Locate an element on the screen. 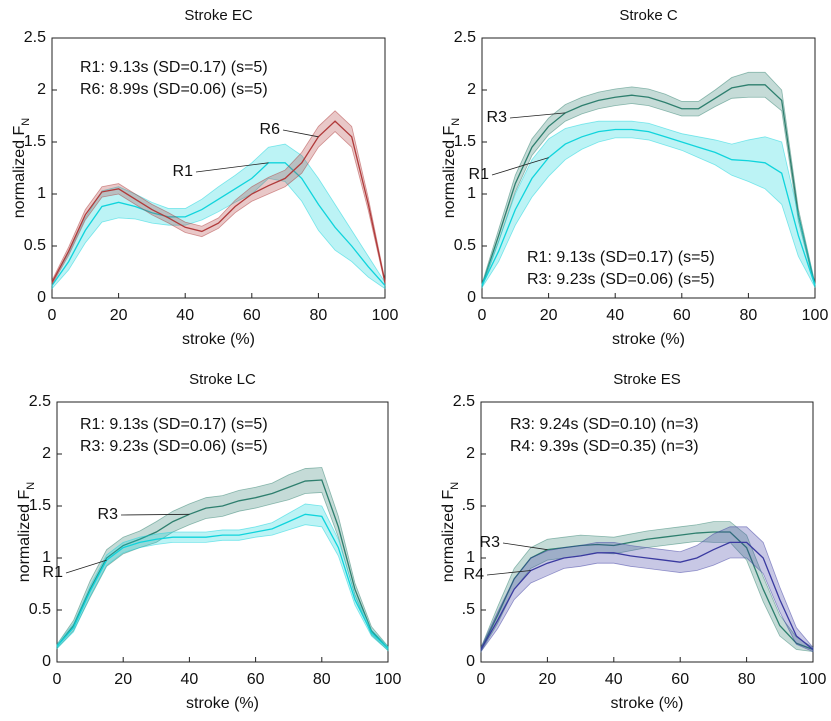 Image resolution: width=831 pixels, height=721 pixels. panel-title: Stroke C is located at coordinates (648, 15).